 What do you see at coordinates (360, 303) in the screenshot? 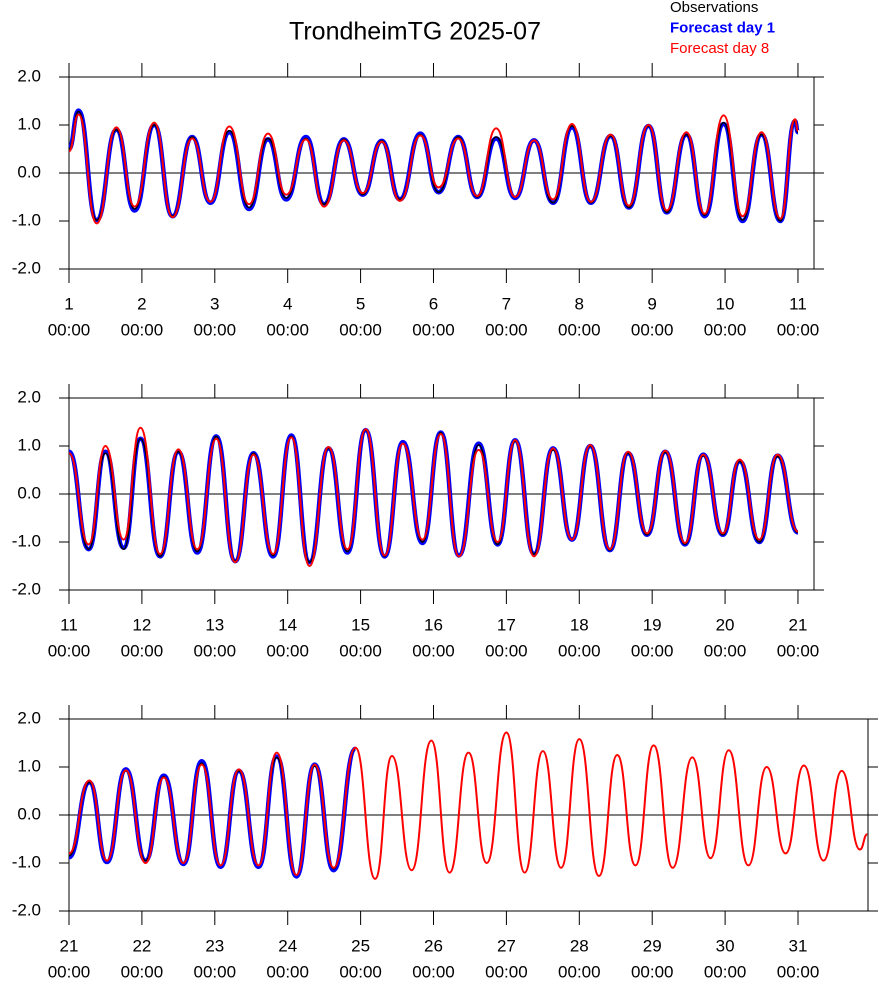
I see `x-tick-label: 5` at bounding box center [360, 303].